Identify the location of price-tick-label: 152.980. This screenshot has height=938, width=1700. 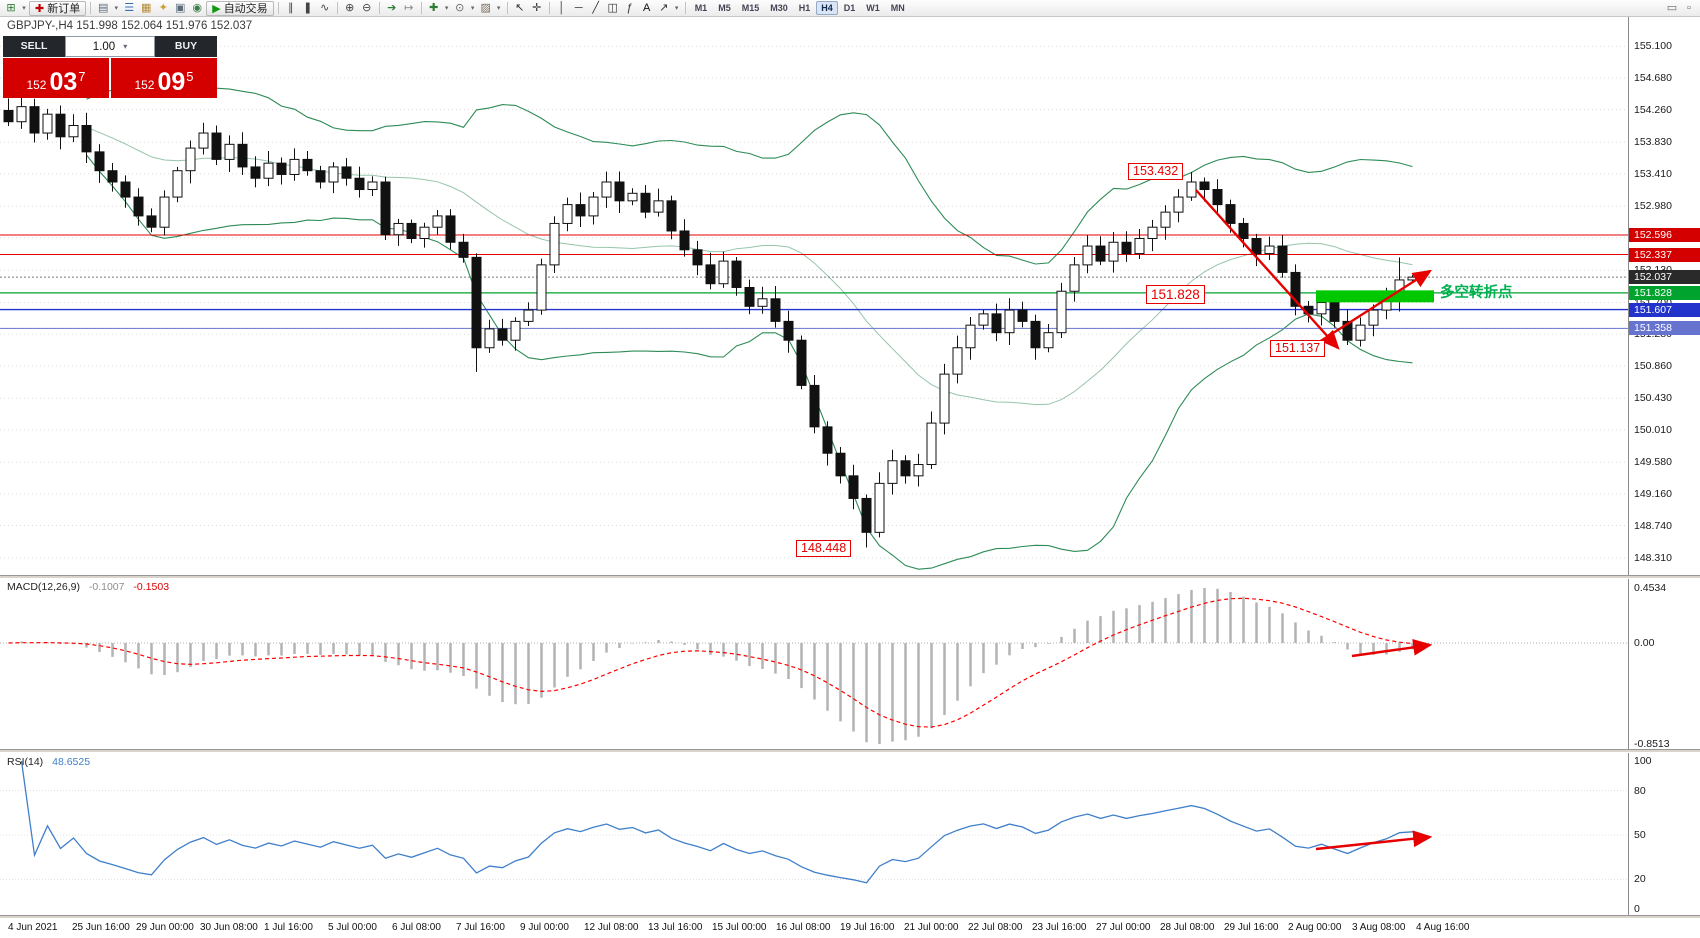
(1653, 206).